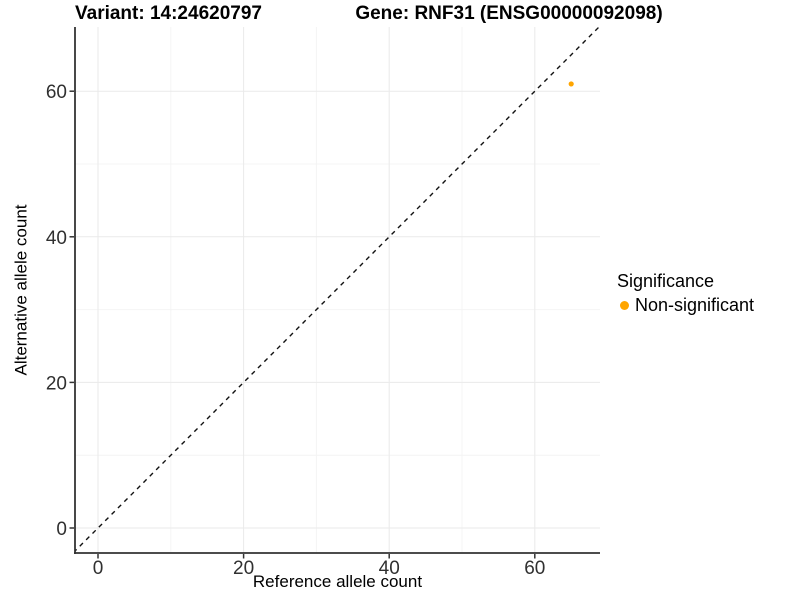 Image resolution: width=800 pixels, height=600 pixels. What do you see at coordinates (98, 568) in the screenshot?
I see `x-tick-label: 0` at bounding box center [98, 568].